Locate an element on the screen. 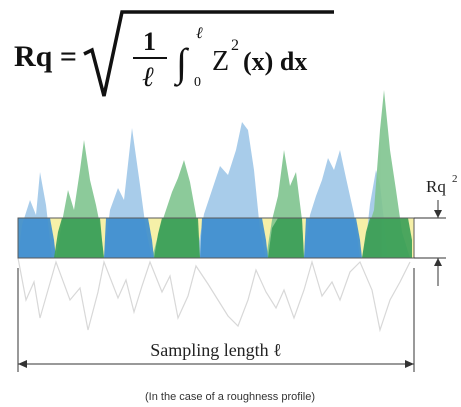 This screenshot has width=461, height=407. rq-formula: Rq = 1 ℓ ∫ ℓ 0 Z 2 (x) dx is located at coordinates (174, 53).